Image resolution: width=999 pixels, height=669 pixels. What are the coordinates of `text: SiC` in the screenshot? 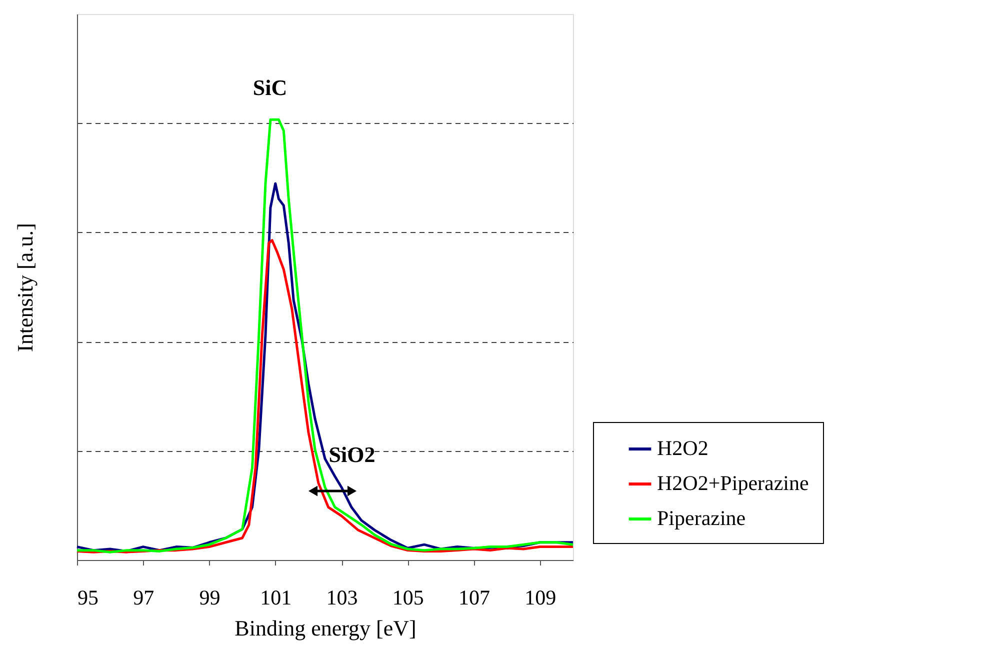 It's located at (270, 87).